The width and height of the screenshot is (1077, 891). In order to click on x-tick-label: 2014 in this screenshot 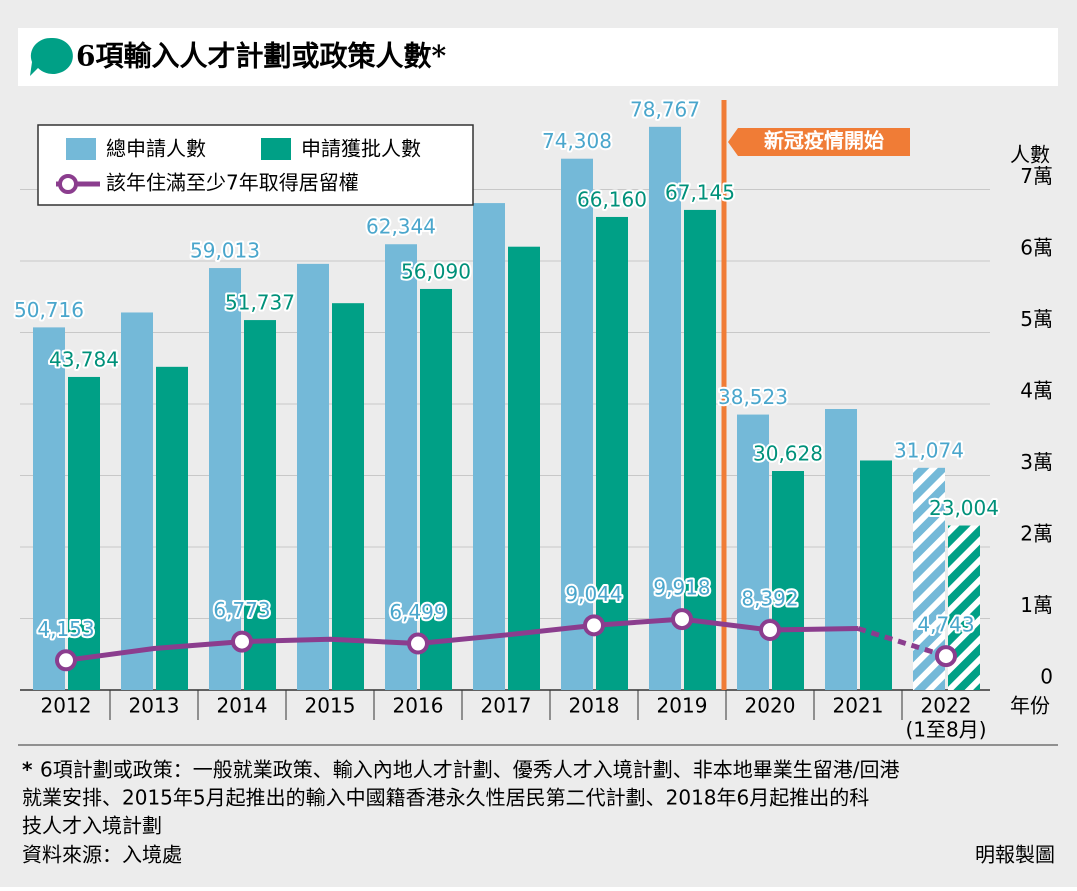, I will do `click(242, 706)`.